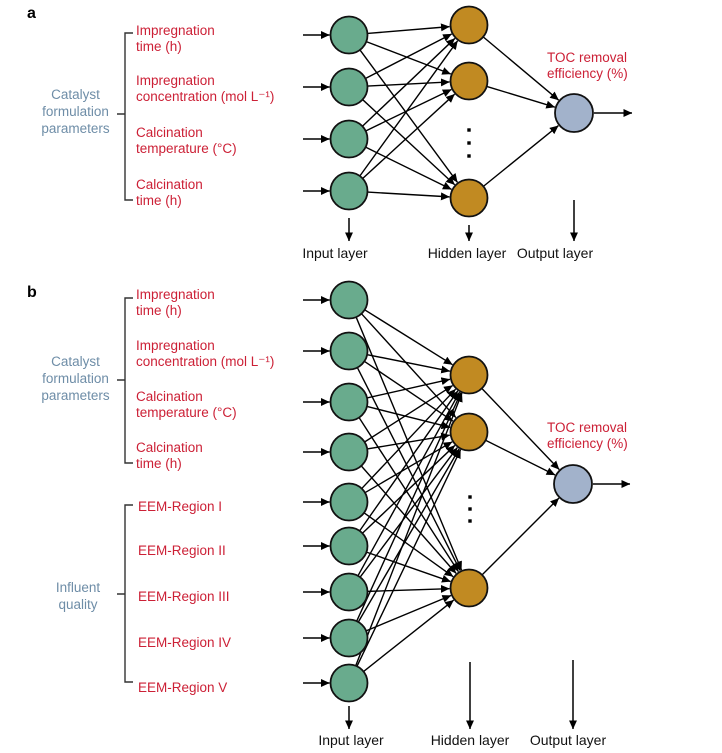 This screenshot has width=722, height=753. Describe the element at coordinates (467, 253) in the screenshot. I see `layer-label-a-hidden: Hidden layer` at that location.